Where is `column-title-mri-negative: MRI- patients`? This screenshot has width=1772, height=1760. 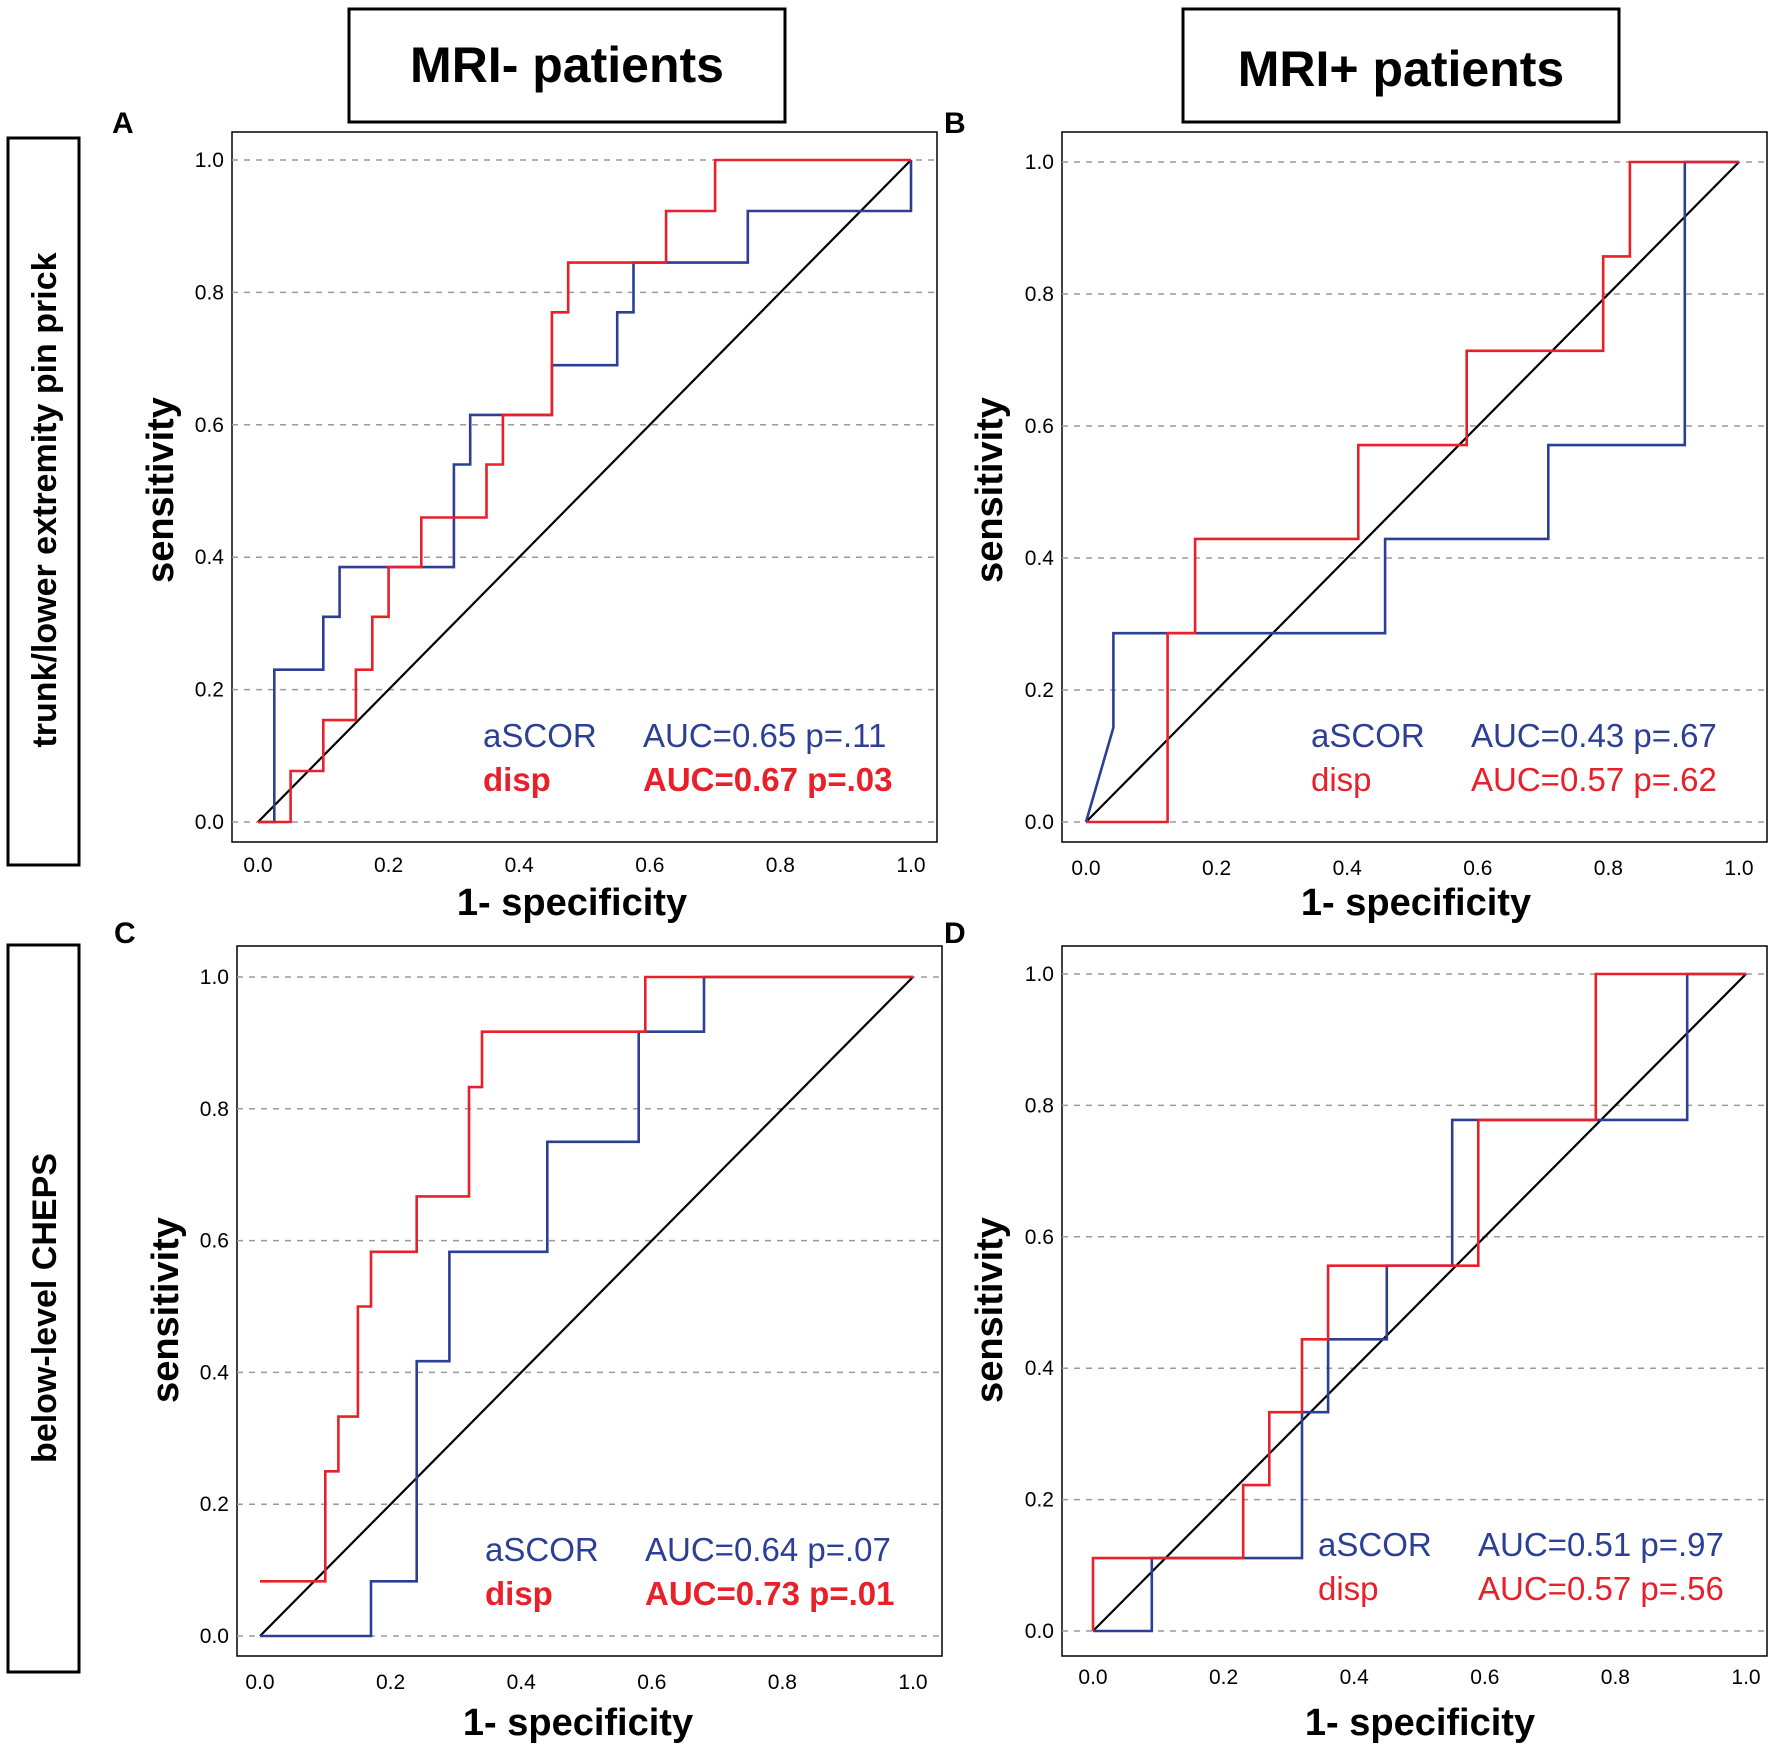 column-title-mri-negative: MRI- patients is located at coordinates (567, 65).